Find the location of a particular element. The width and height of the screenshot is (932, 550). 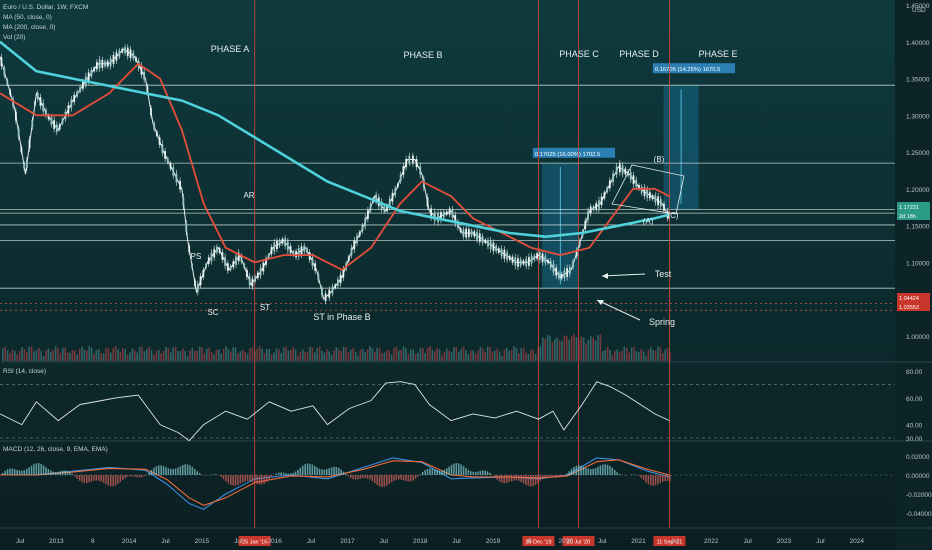

annotation-label: PHASE A is located at coordinates (230, 49).